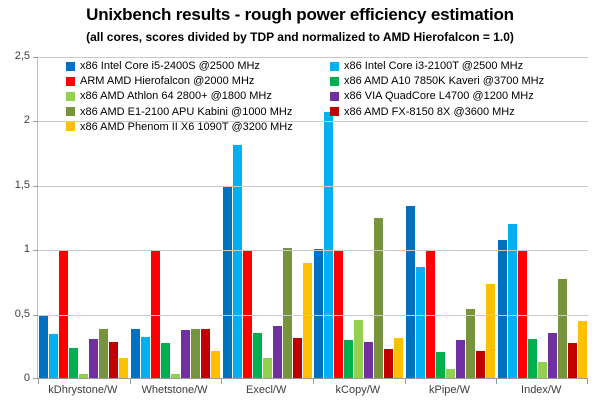 This screenshot has width=600, height=408. I want to click on legend-item-label: x86 AMD Athlon 64 2800+ @1800 MHz, so click(176, 96).